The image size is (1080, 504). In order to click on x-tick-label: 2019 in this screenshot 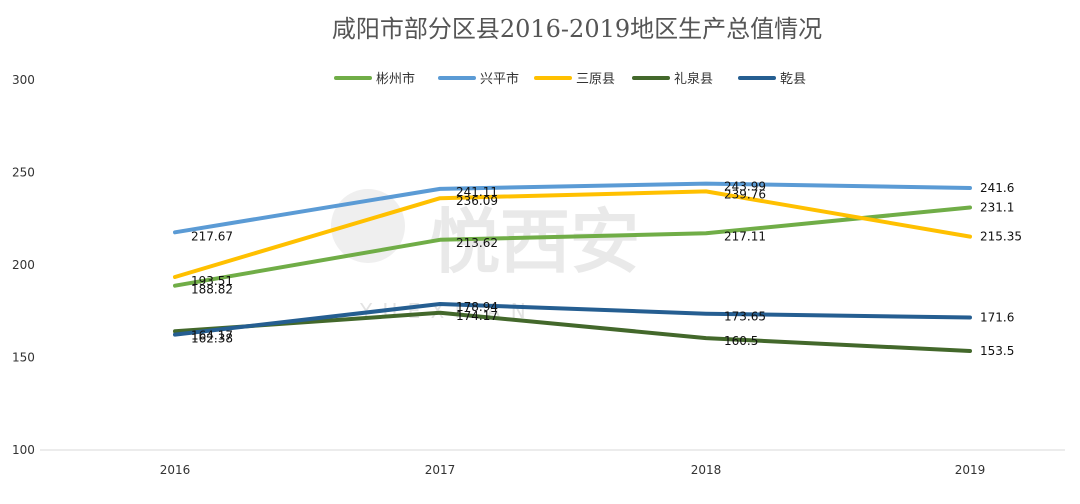, I will do `click(970, 470)`.